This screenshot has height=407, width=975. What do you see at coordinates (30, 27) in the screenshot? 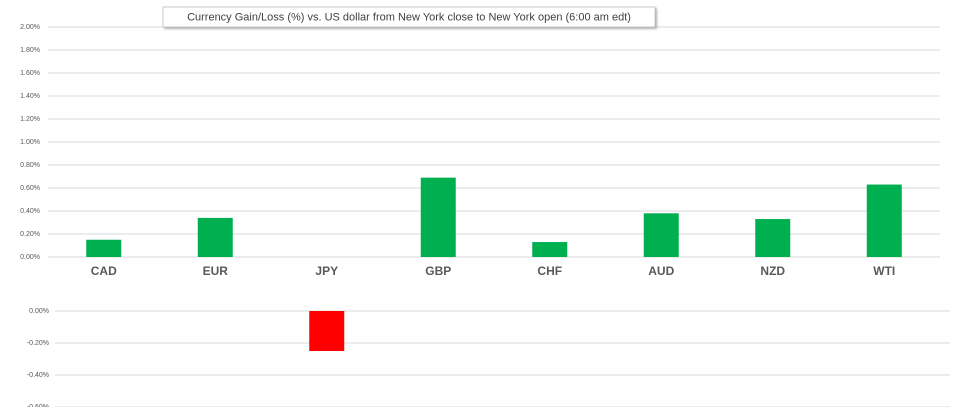
I see `y-tick-label: 2.00%` at bounding box center [30, 27].